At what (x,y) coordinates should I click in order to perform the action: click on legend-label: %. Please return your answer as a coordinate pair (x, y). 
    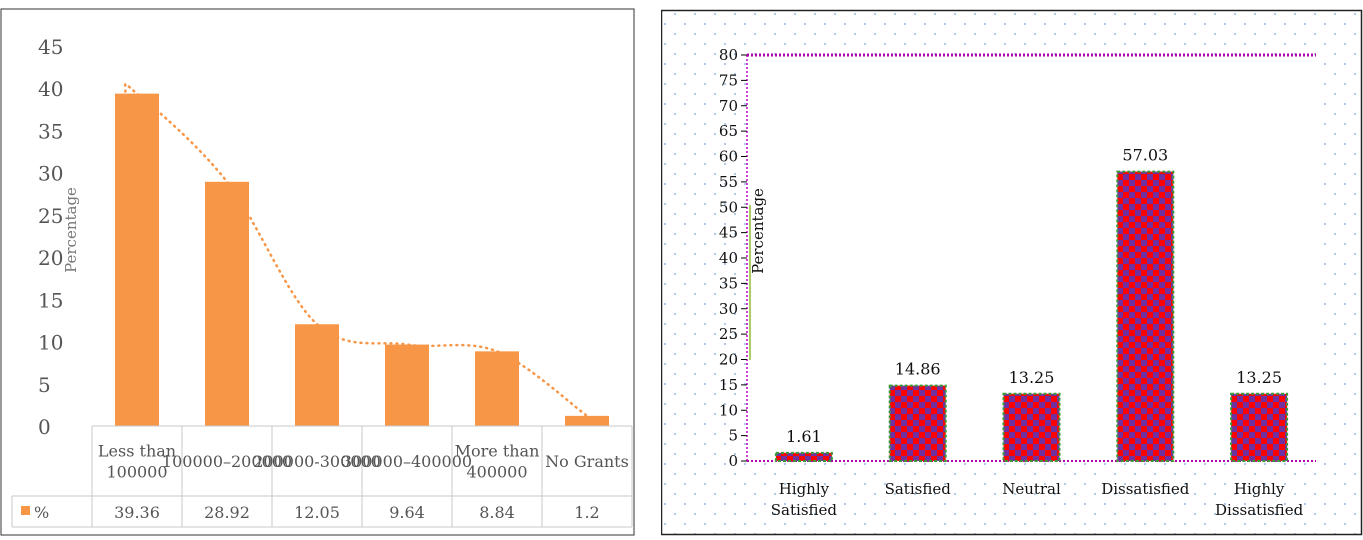
    Looking at the image, I should click on (41, 512).